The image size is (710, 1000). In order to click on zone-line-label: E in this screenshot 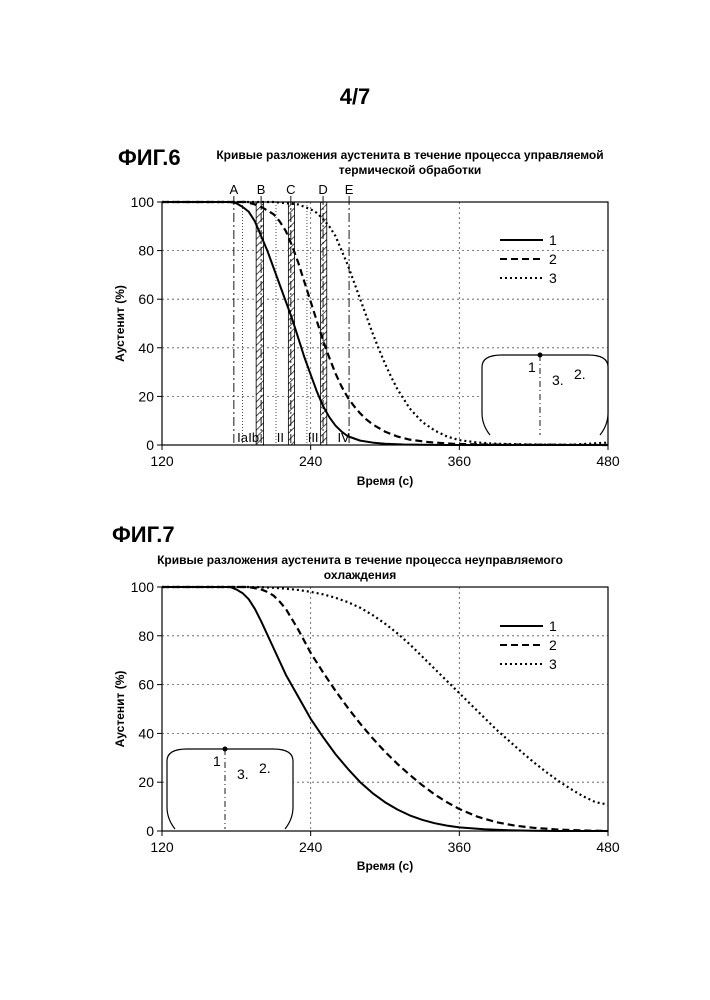, I will do `click(349, 189)`.